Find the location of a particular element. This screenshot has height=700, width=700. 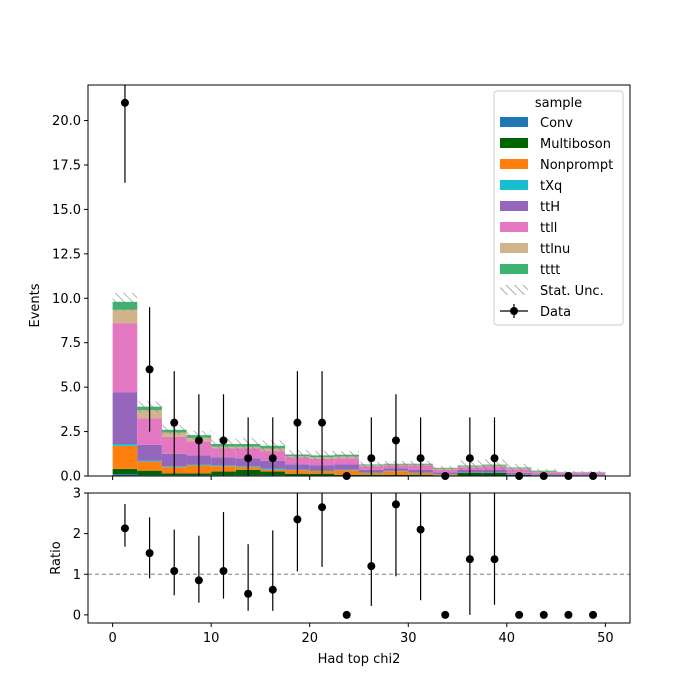

main-y-tick-label-0: 0.0 is located at coordinates (70, 477).